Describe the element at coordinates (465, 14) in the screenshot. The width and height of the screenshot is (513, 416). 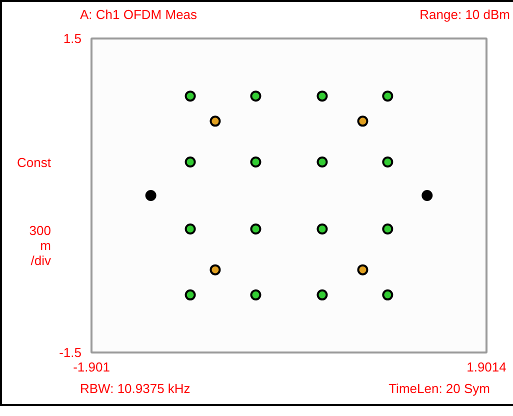
I see `text: Range: 10 dBm` at that location.